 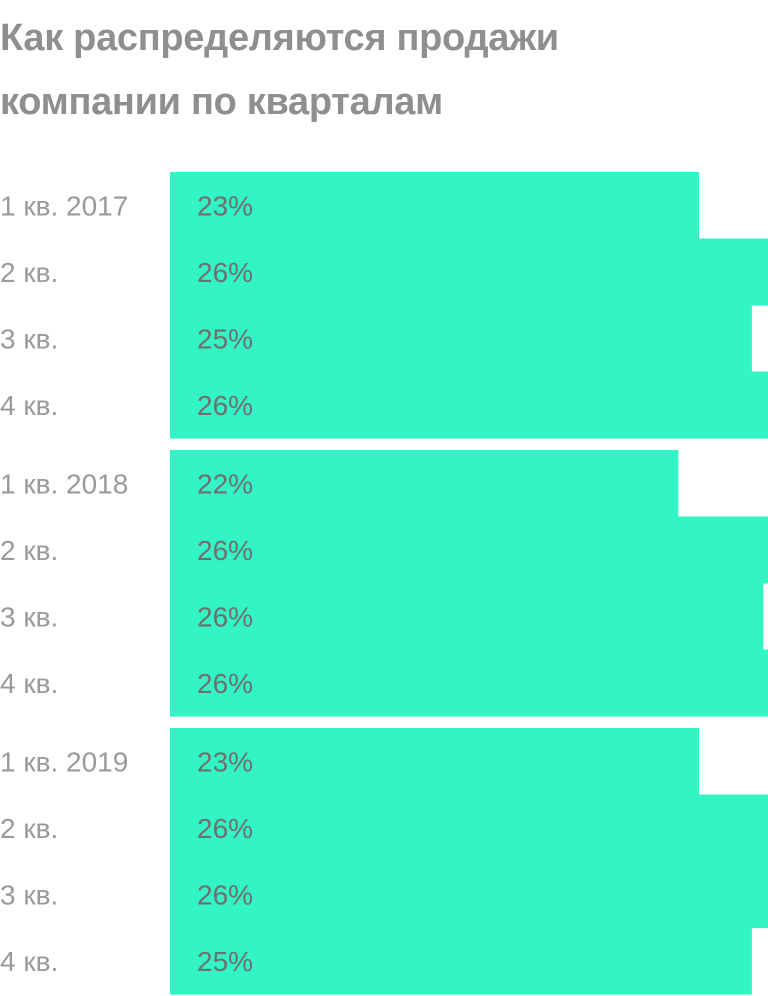 I want to click on value-label: 22%, so click(x=225, y=483).